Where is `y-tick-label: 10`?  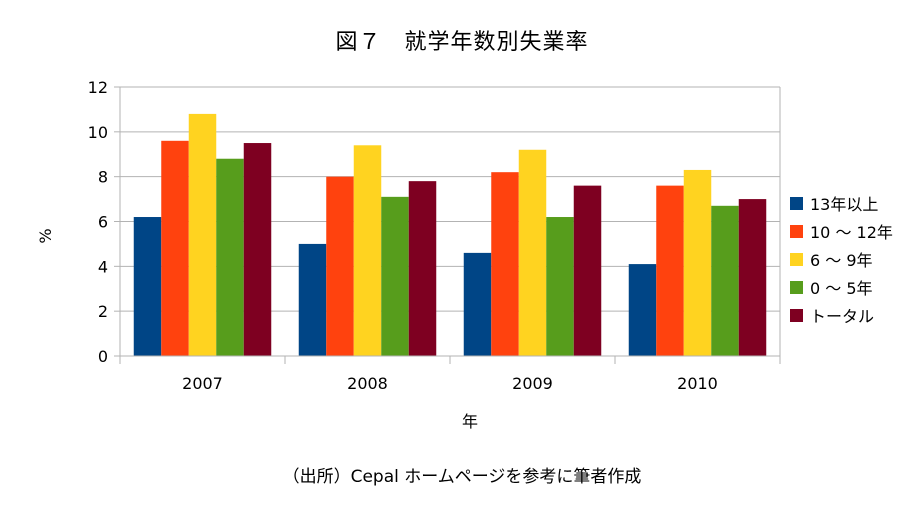 y-tick-label: 10 is located at coordinates (98, 132).